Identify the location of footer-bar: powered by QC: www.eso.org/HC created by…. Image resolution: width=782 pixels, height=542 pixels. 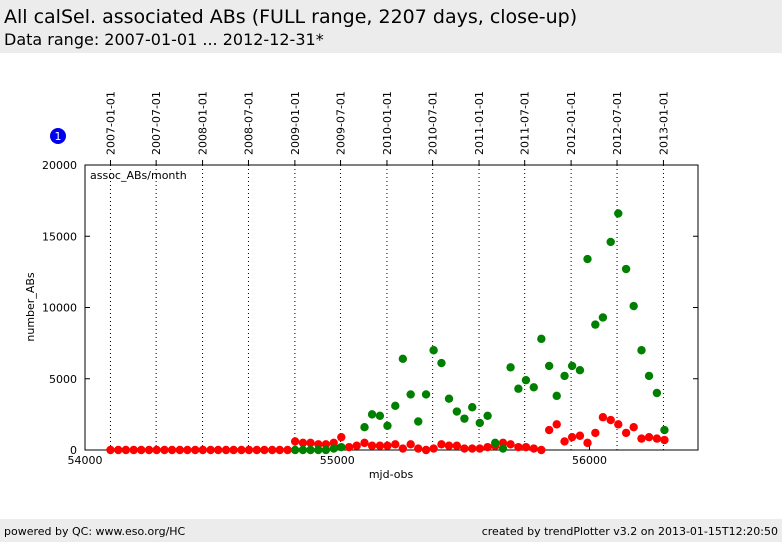
(391, 530).